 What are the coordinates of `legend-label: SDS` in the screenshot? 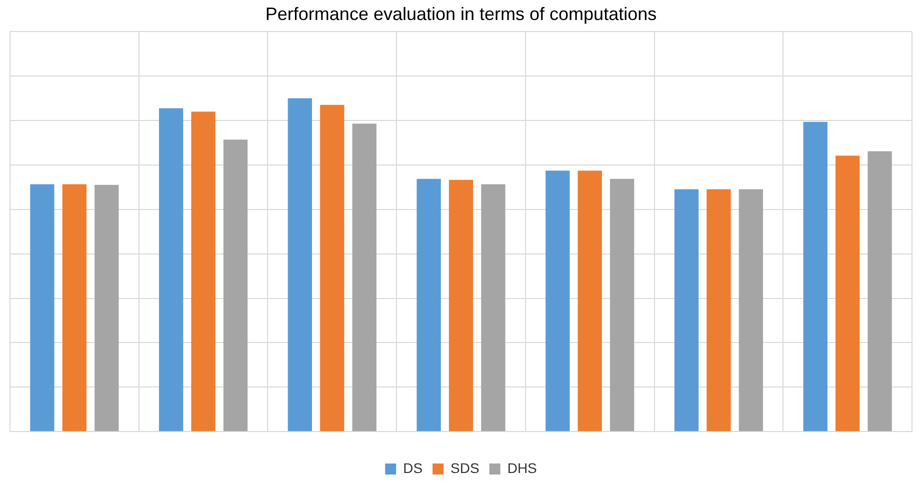 It's located at (465, 468).